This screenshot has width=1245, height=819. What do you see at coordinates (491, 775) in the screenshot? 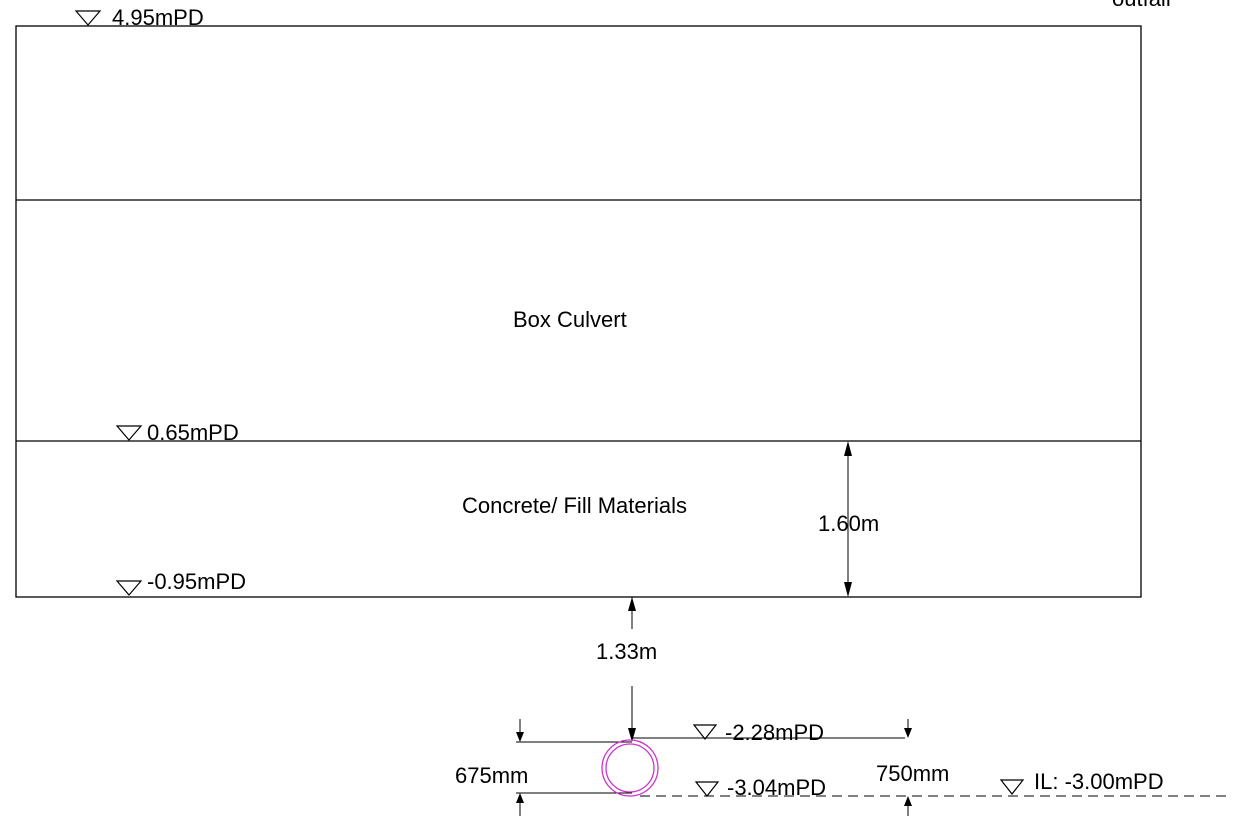
I see `pipe-dia-left-label: 675mm` at bounding box center [491, 775].